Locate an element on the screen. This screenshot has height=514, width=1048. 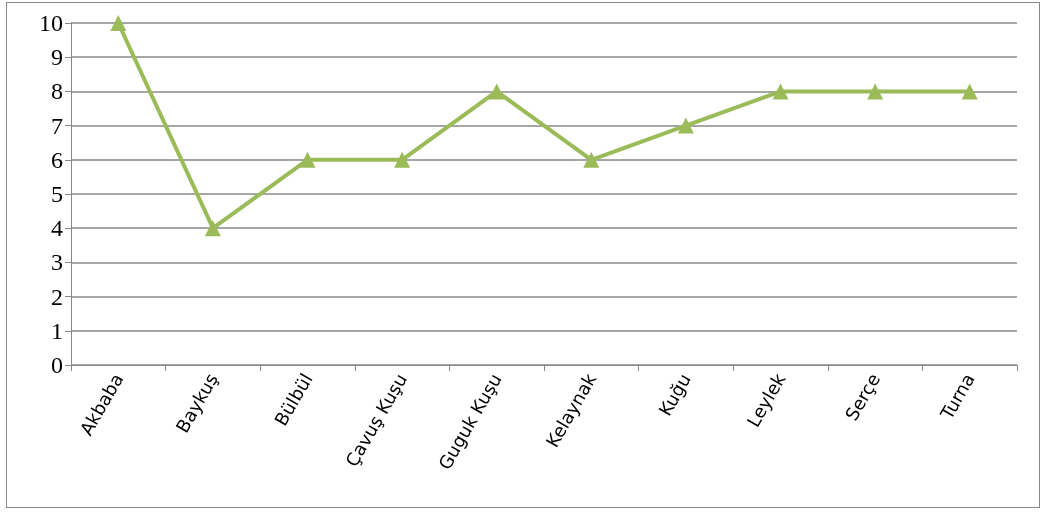
y-tick-label: 2 is located at coordinates (57, 296).